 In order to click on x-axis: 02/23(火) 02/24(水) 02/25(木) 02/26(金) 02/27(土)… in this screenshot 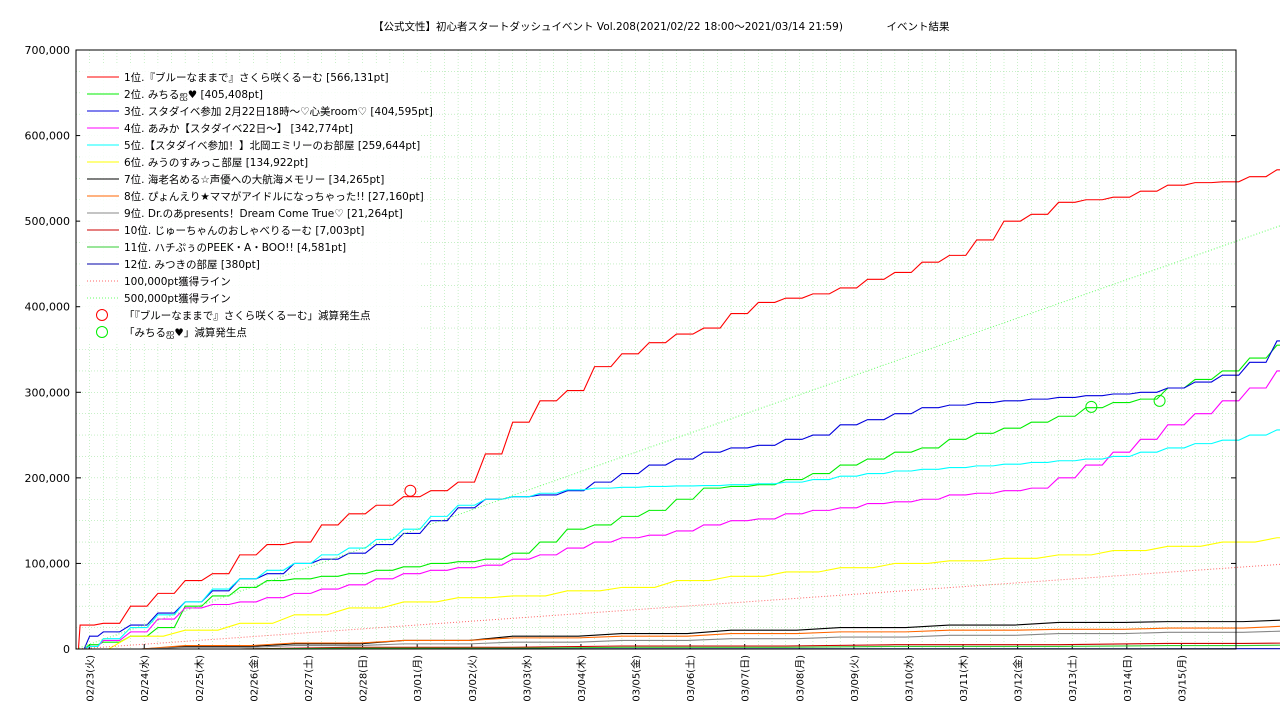, I will do `click(636, 673)`.